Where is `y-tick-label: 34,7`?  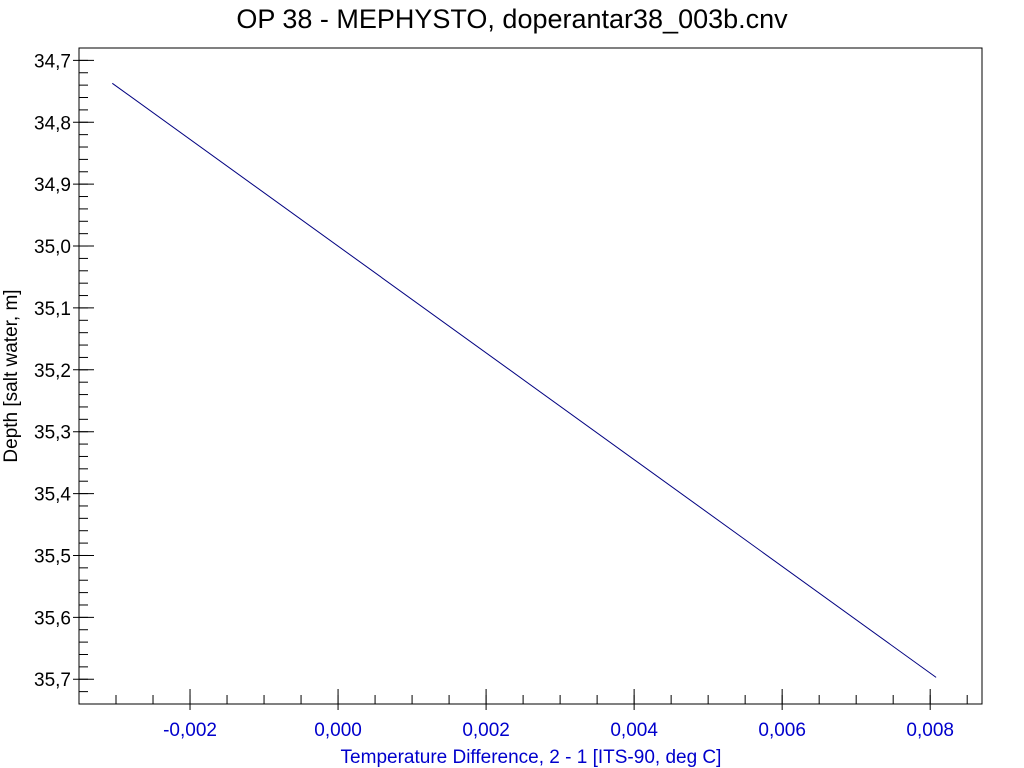
y-tick-label: 34,7 is located at coordinates (52, 61).